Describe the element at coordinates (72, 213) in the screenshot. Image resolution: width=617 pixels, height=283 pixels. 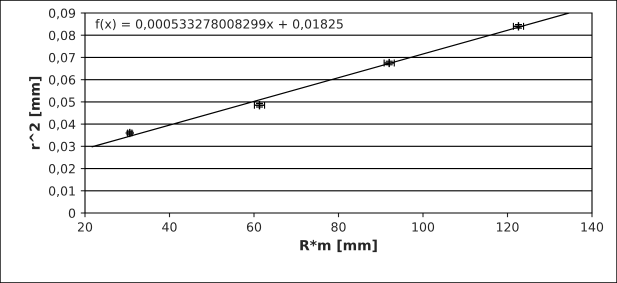
I see `y-tick-label: 0` at that location.